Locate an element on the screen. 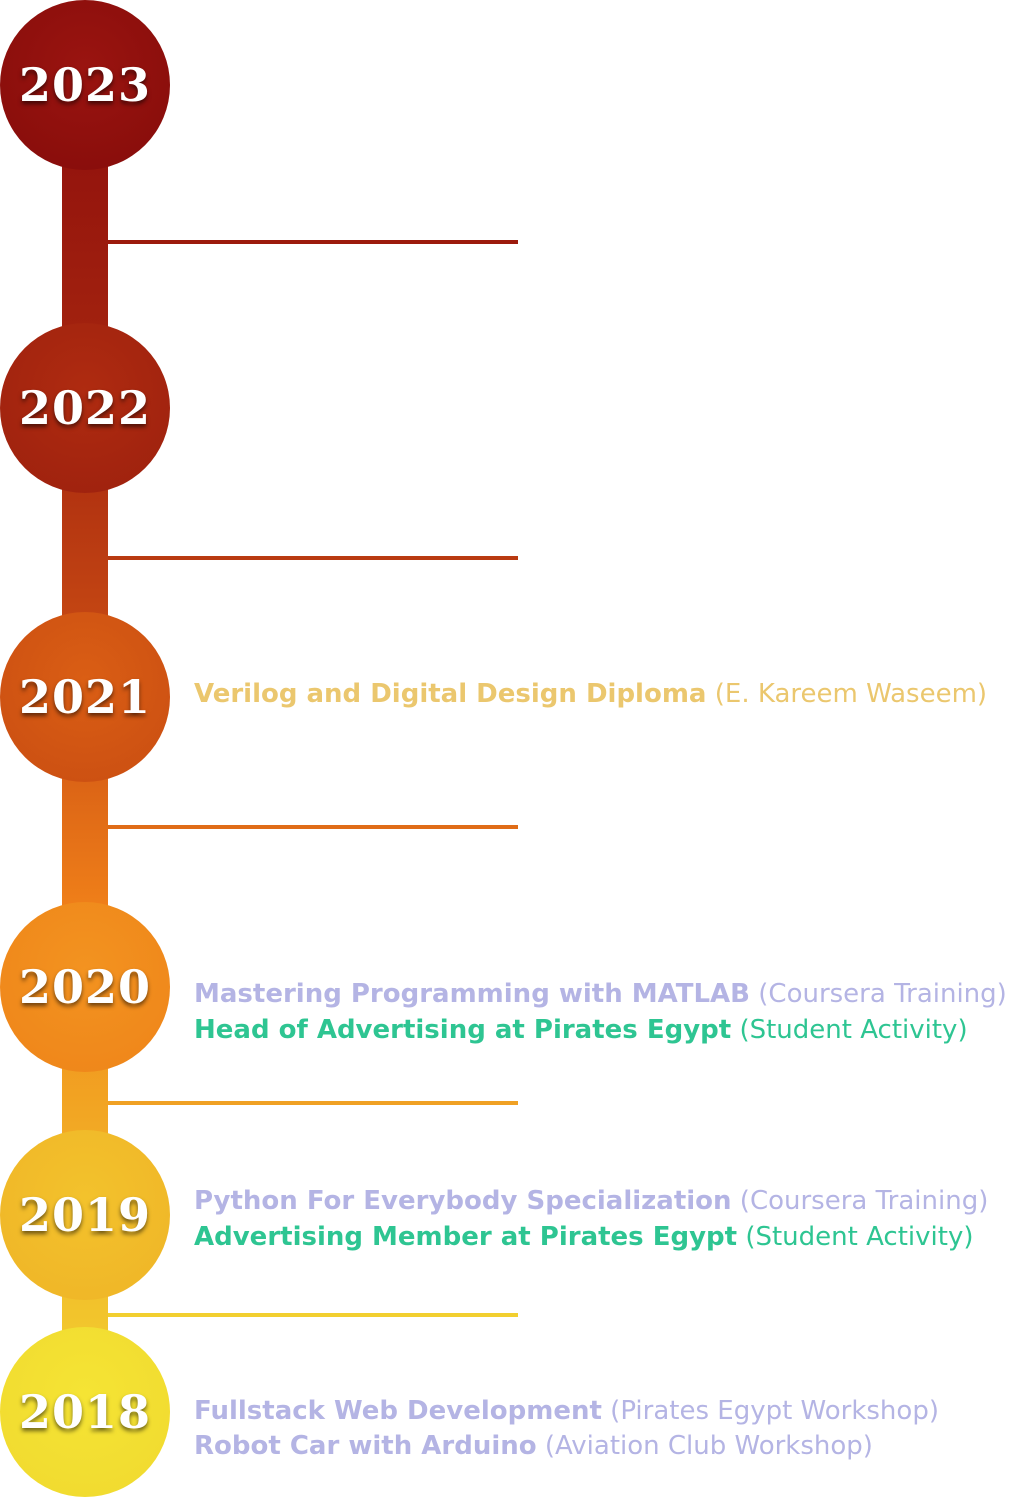  year-label: 2019 is located at coordinates (85, 1215).